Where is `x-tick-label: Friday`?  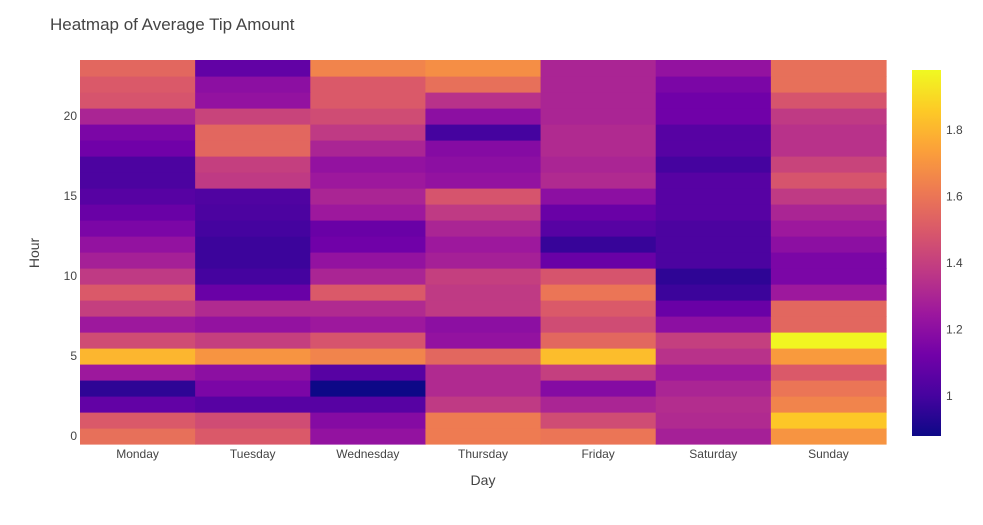
x-tick-label: Friday is located at coordinates (597, 454).